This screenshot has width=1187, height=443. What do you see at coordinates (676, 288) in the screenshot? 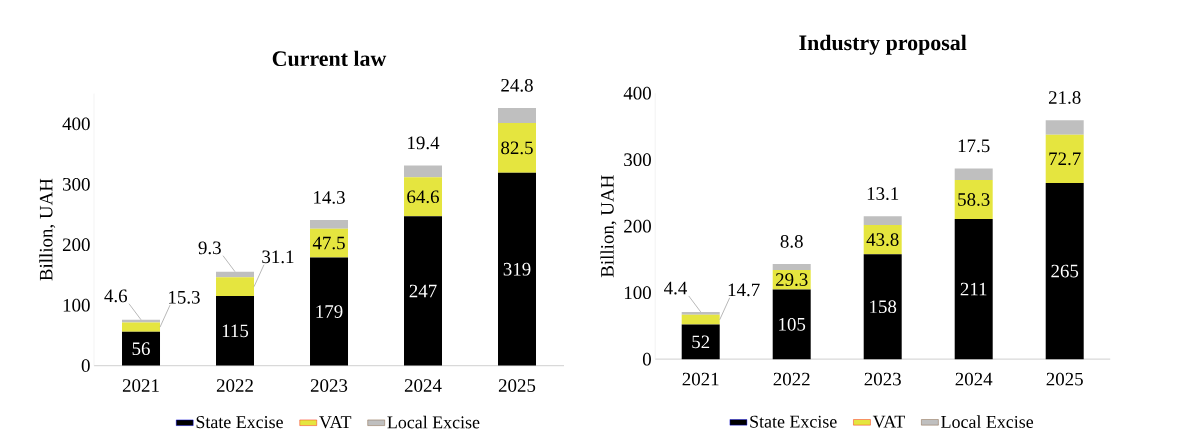
I see `data-label: 4.4` at bounding box center [676, 288].